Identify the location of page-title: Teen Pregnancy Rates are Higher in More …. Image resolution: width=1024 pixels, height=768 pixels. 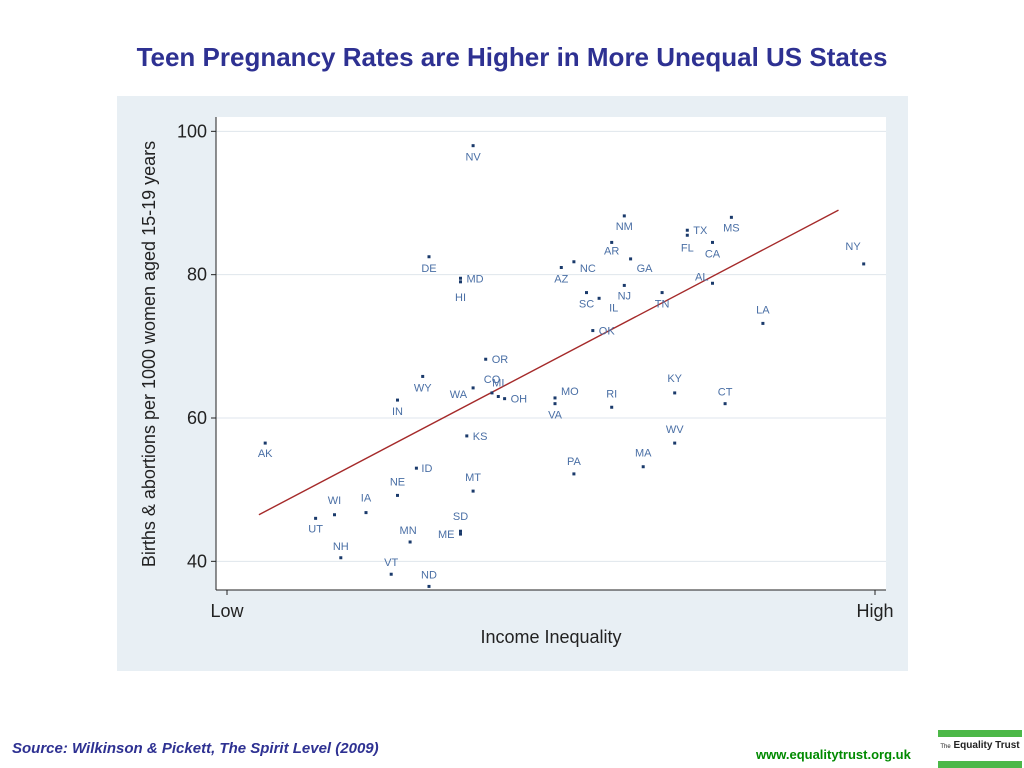
(512, 57).